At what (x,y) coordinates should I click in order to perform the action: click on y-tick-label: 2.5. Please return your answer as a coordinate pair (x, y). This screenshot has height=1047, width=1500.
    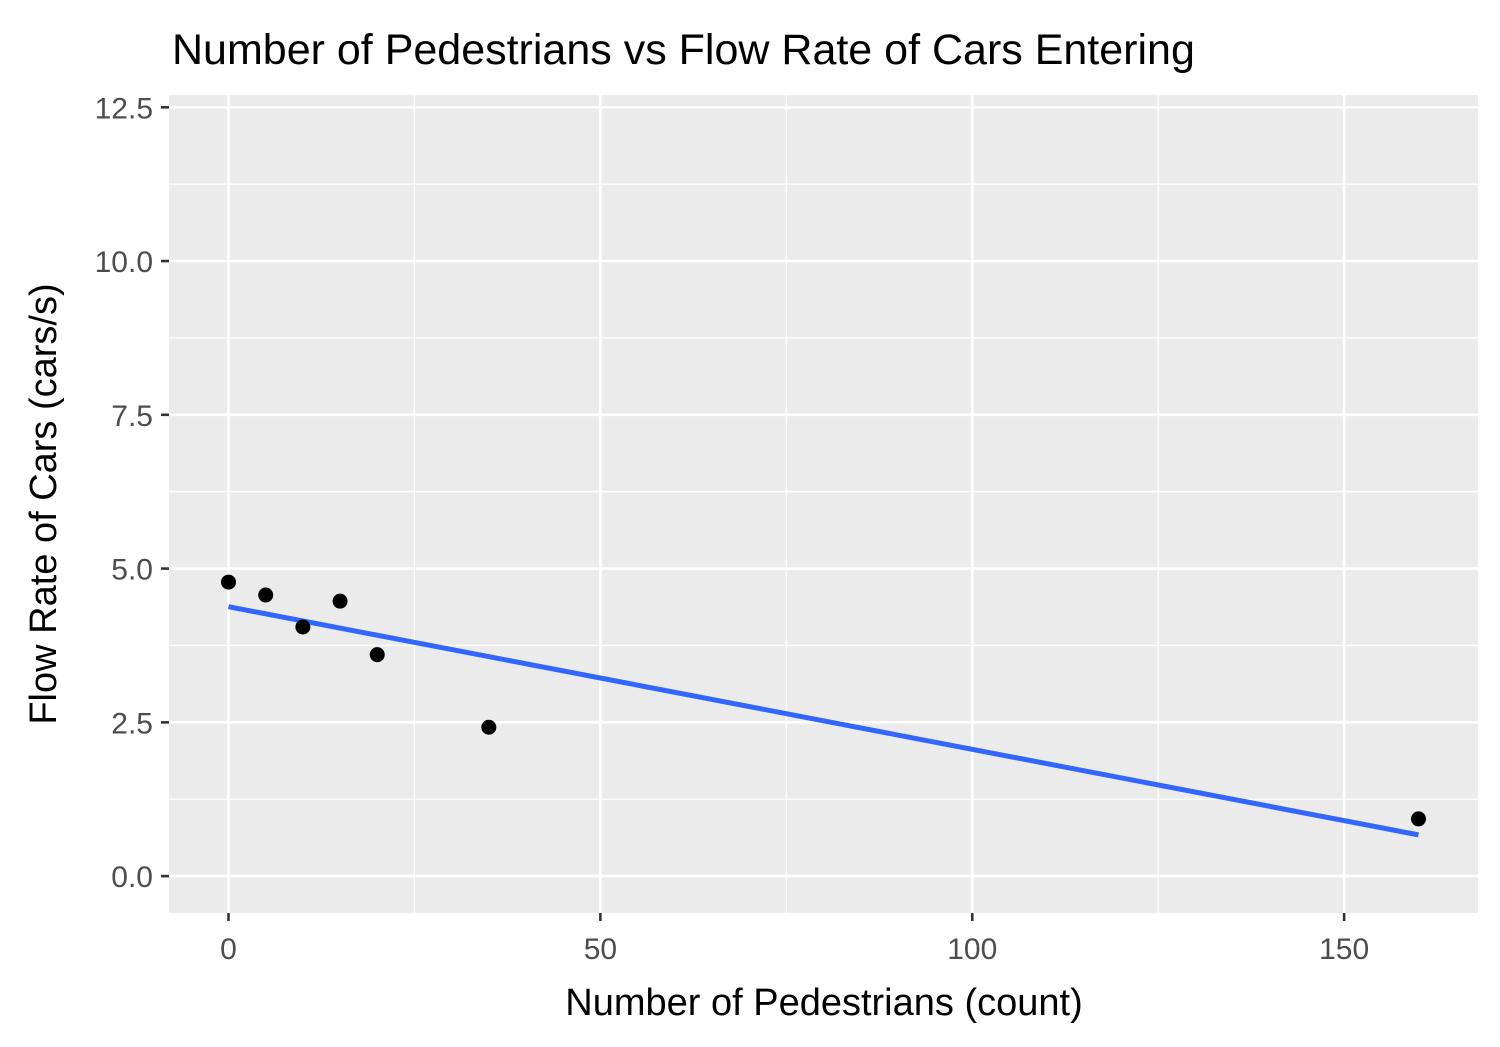
    Looking at the image, I should click on (132, 723).